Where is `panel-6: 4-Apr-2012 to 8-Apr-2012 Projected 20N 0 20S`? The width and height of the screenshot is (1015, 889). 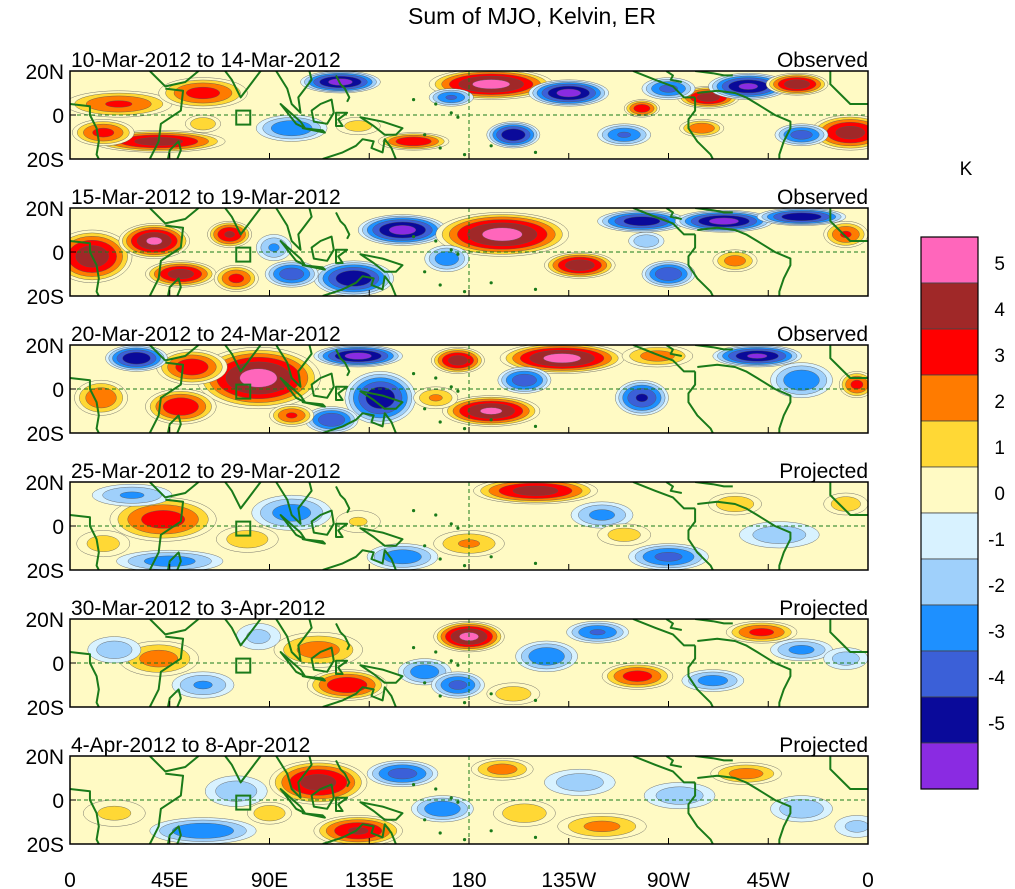
panel-6: 4-Apr-2012 to 8-Apr-2012 Projected 20N 0 20S is located at coordinates (447, 795).